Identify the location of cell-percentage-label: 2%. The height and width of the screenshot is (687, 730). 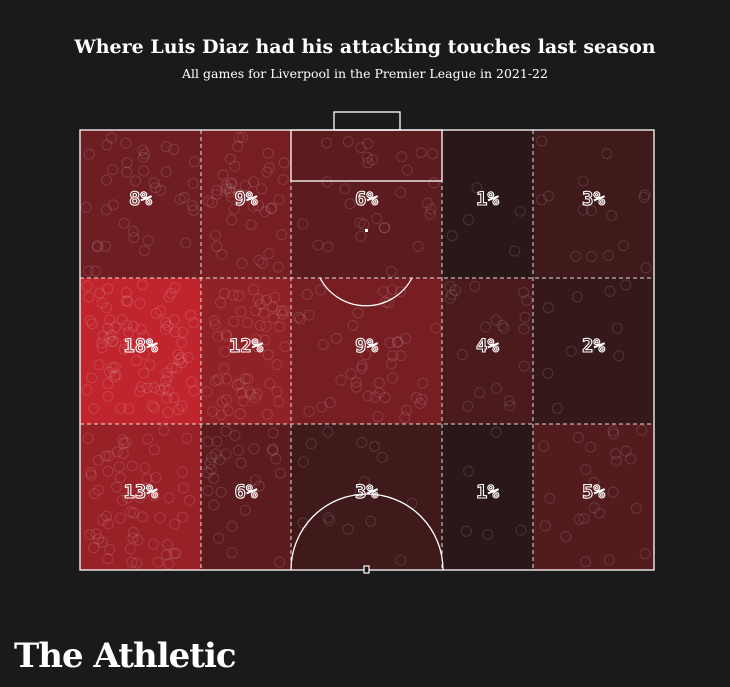
(593, 346).